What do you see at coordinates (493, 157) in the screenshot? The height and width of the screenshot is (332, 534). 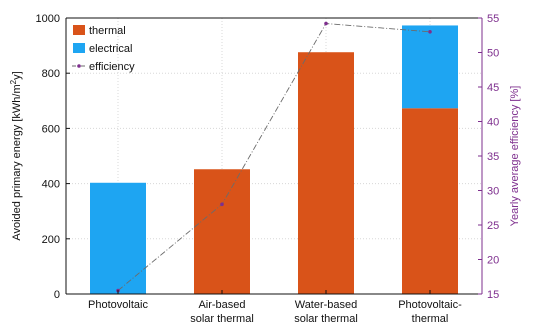 I see `right-tick-label-4: 35` at bounding box center [493, 157].